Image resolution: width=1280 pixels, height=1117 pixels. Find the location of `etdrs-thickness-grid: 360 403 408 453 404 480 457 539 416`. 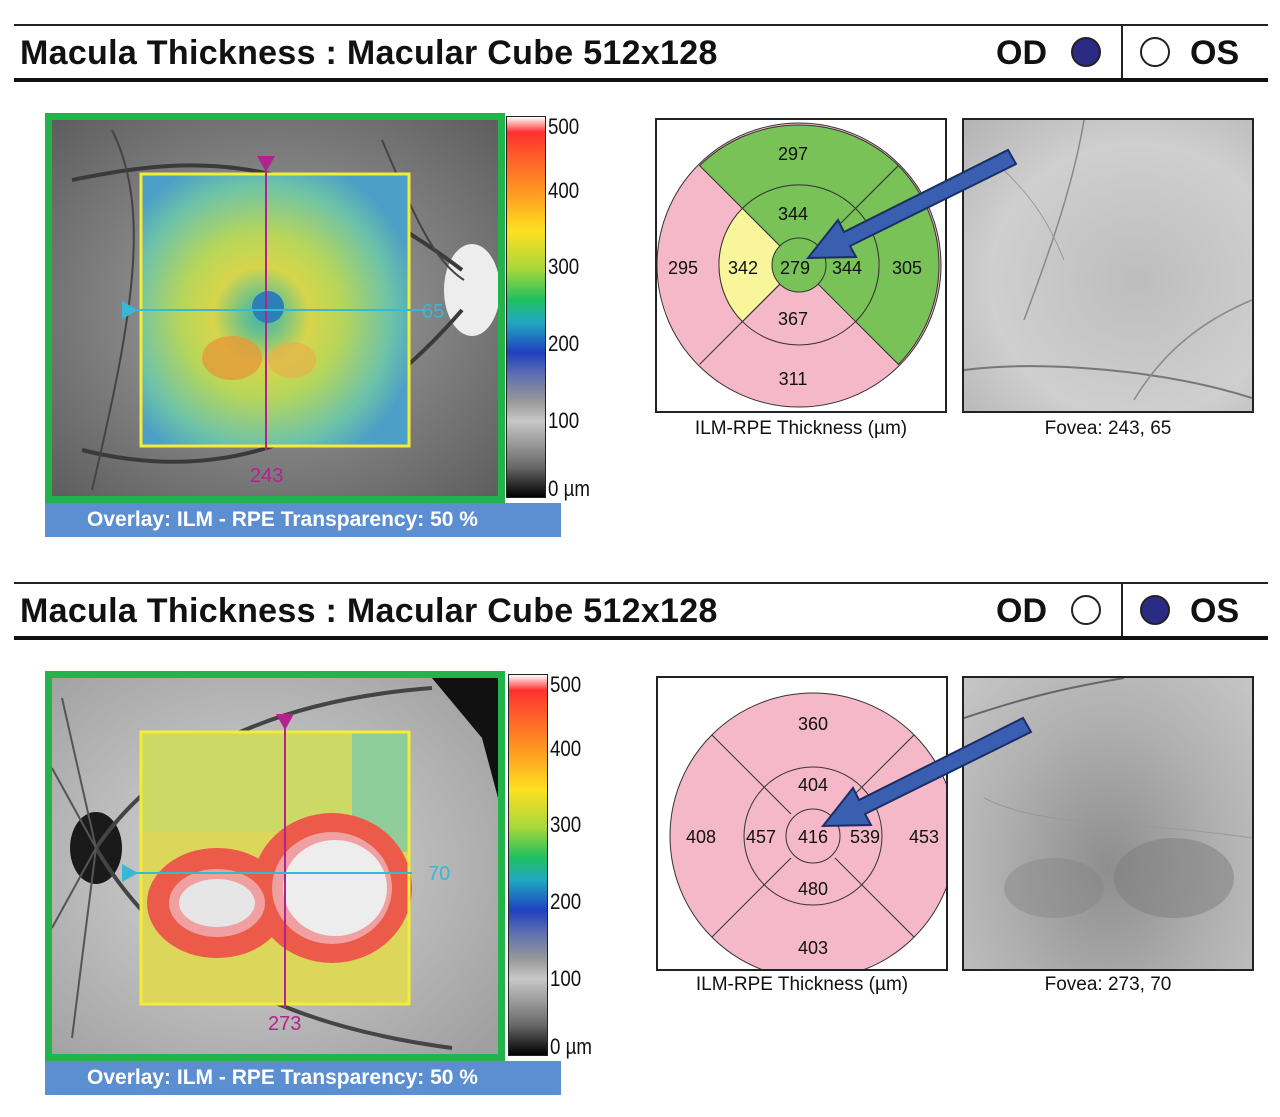

etdrs-thickness-grid: 360 403 408 453 404 480 457 539 416 is located at coordinates (806, 828).